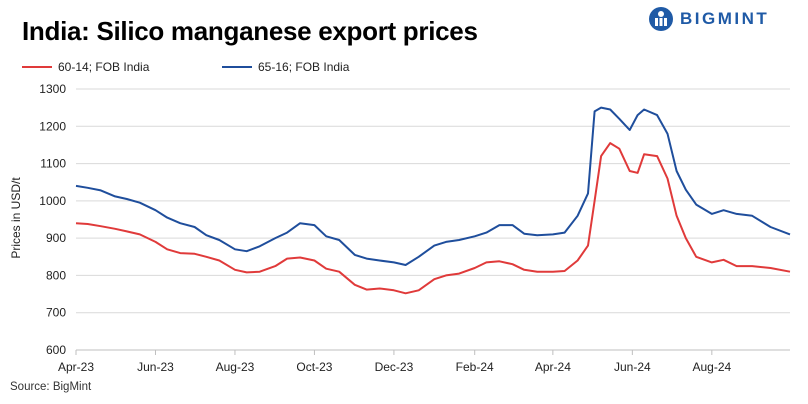 This screenshot has height=404, width=808. I want to click on source-note: Source: BigMint, so click(51, 387).